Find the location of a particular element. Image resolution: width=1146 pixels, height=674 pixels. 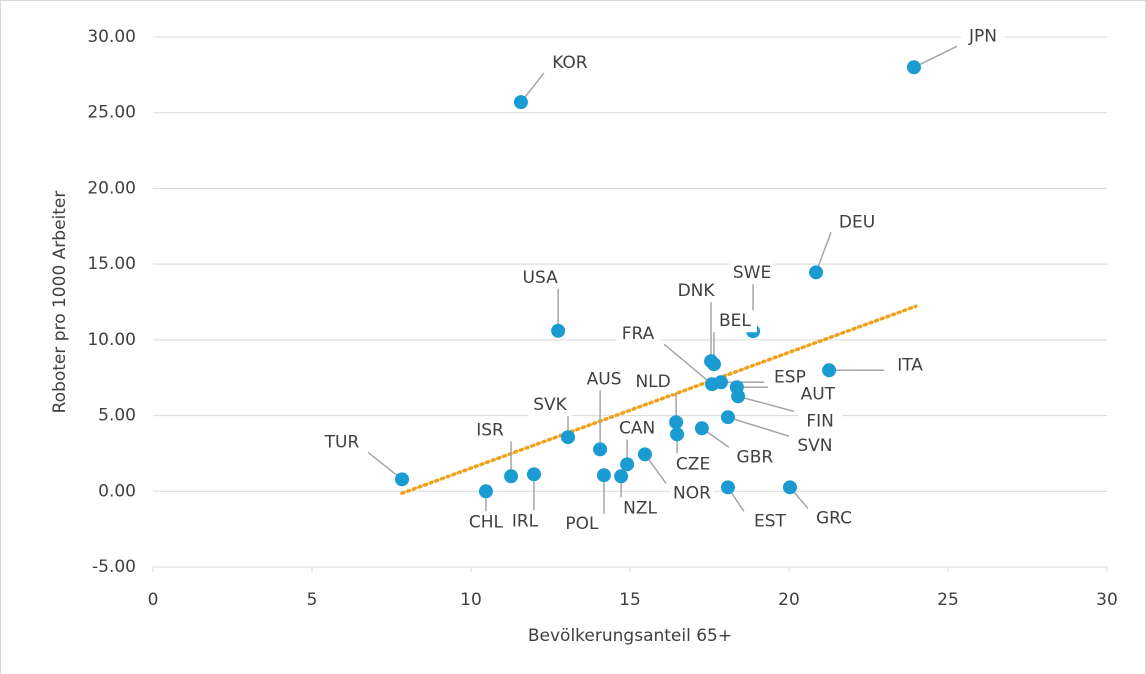

point-label: NOR is located at coordinates (692, 493).